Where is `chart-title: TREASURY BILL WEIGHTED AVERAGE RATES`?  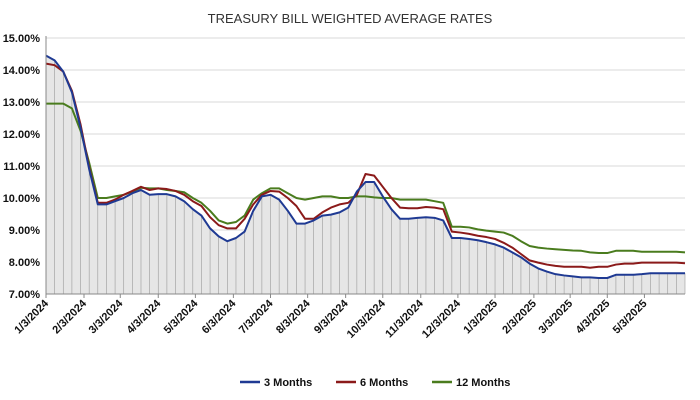 chart-title: TREASURY BILL WEIGHTED AVERAGE RATES is located at coordinates (350, 18).